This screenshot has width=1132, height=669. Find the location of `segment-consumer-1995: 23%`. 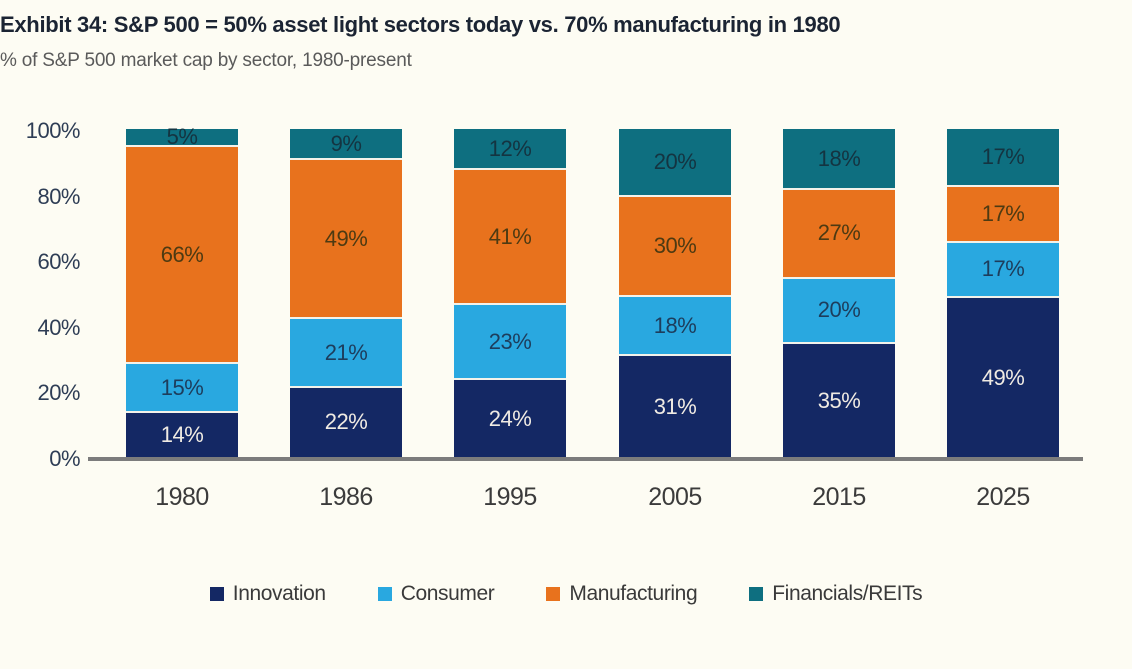

segment-consumer-1995: 23% is located at coordinates (510, 340).